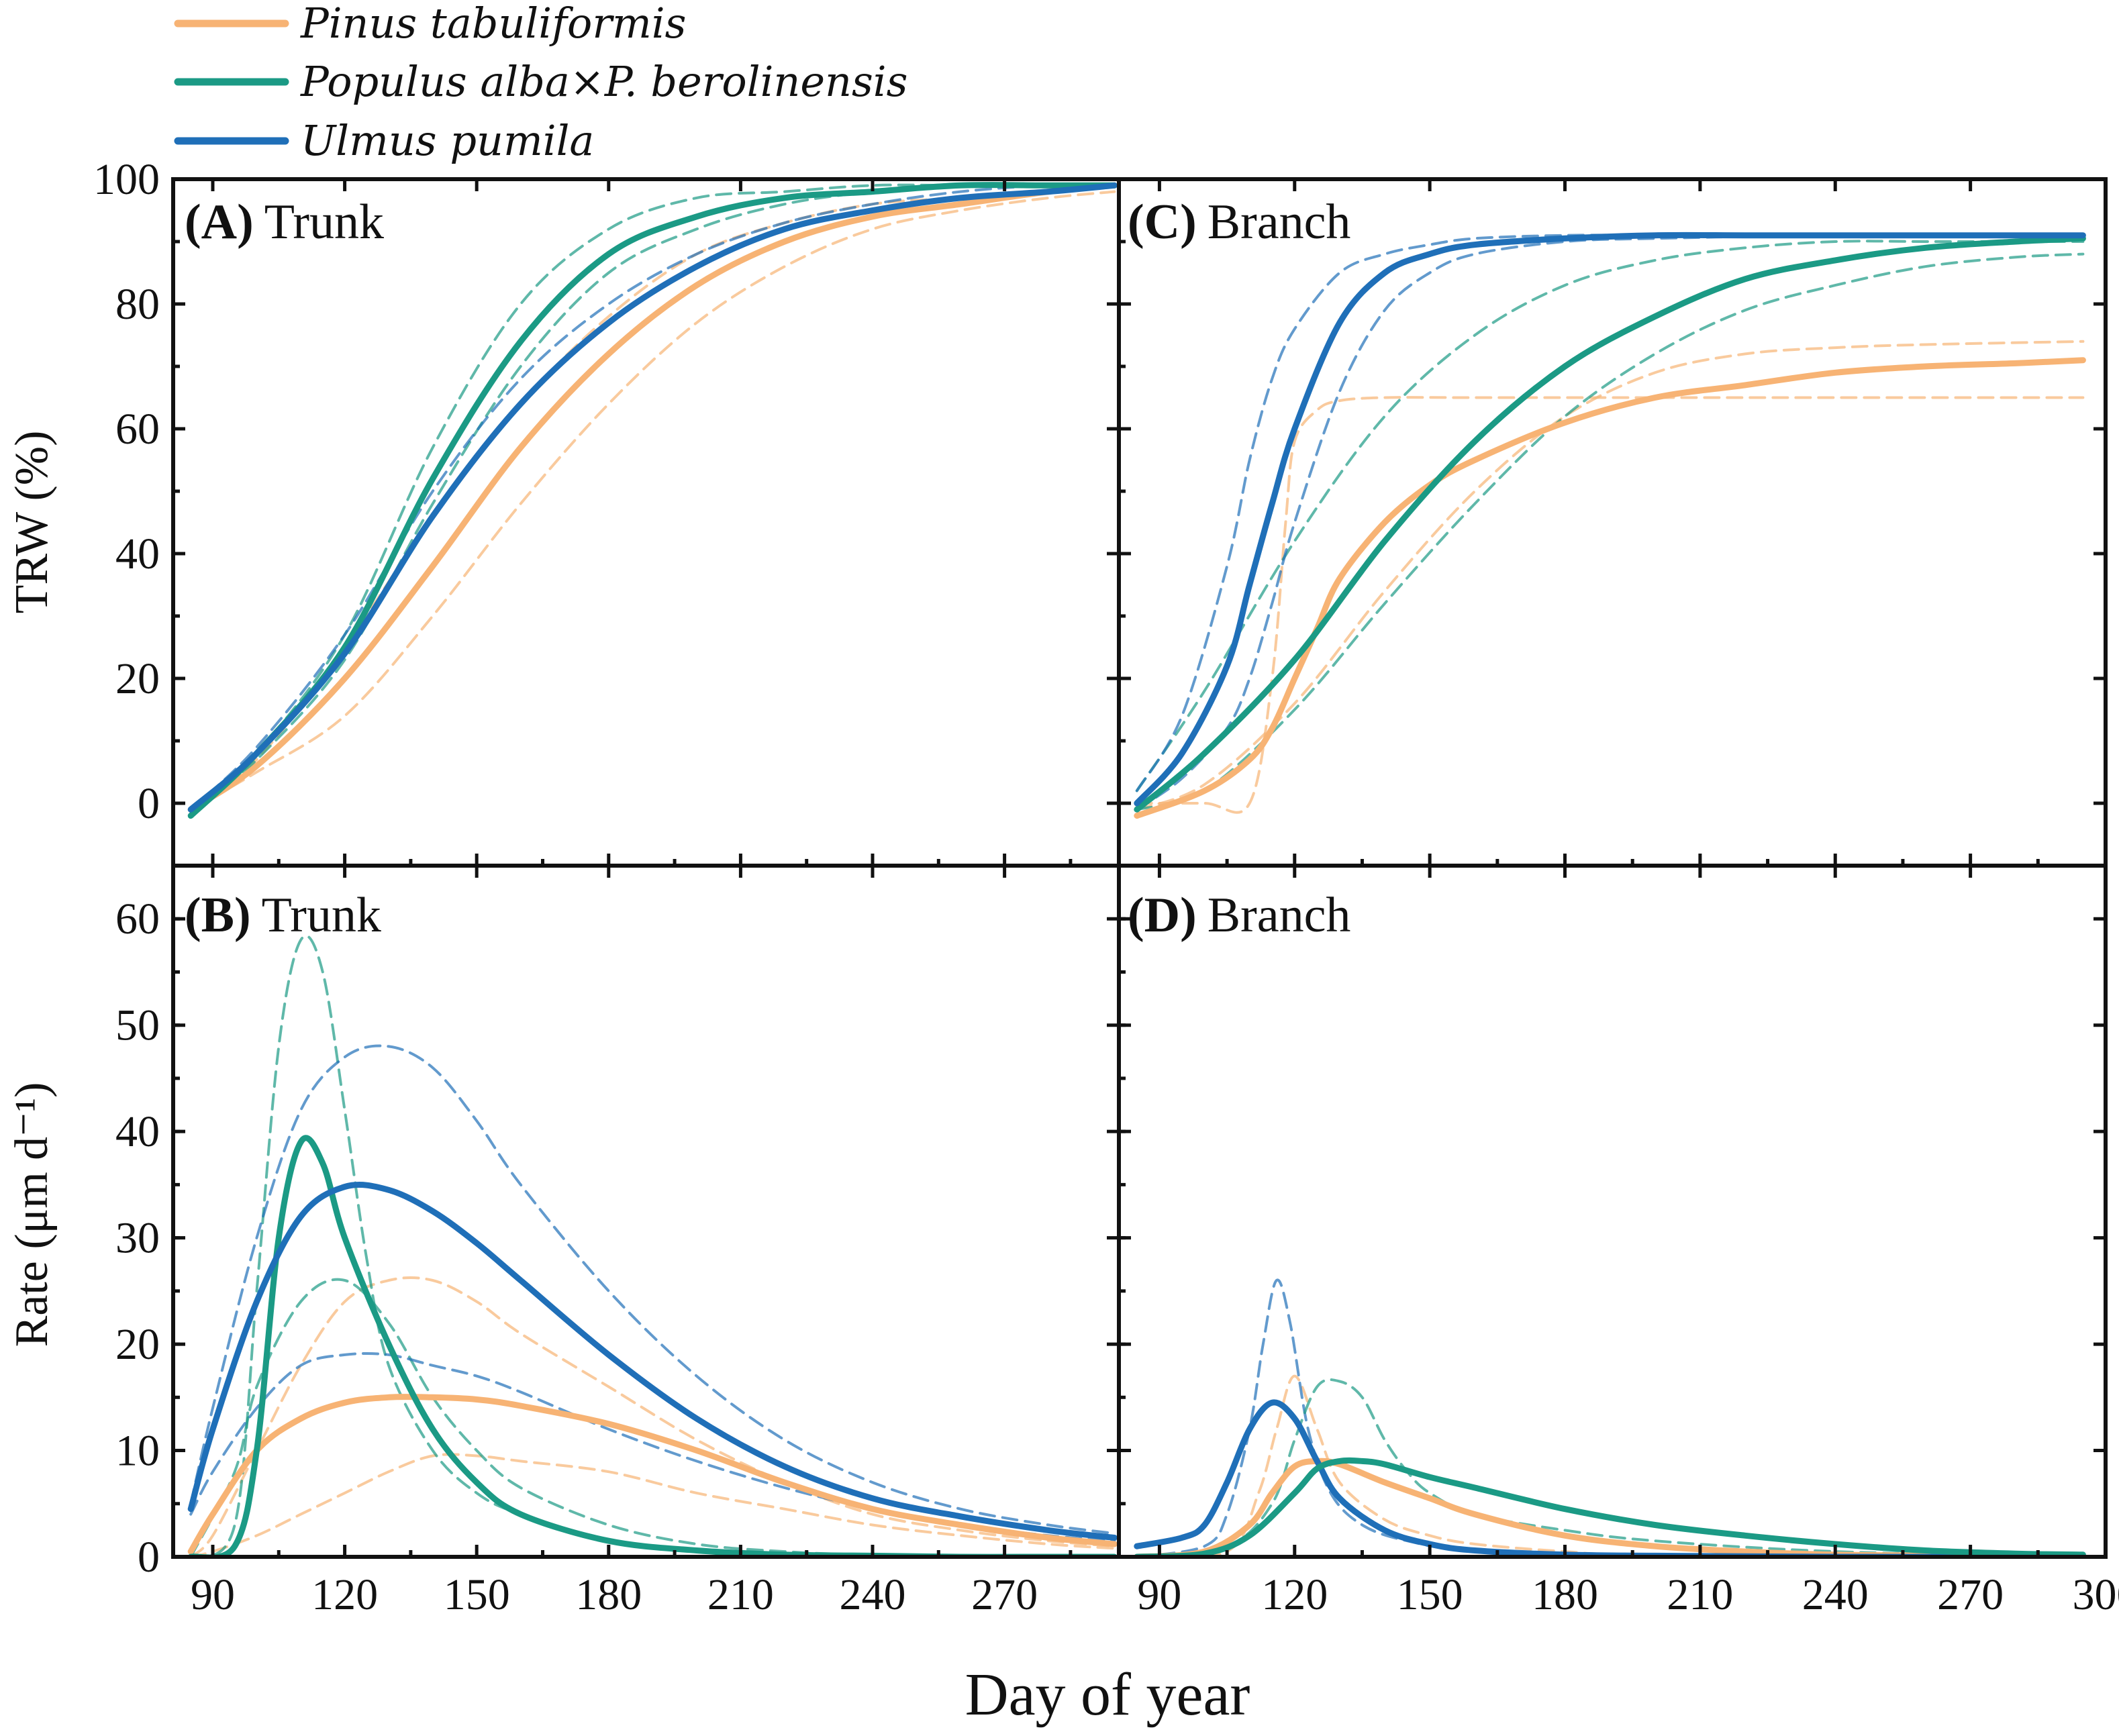 This screenshot has height=1736, width=2119. I want to click on legend-label-populus: Populus alba×P. berolinensis, so click(604, 81).